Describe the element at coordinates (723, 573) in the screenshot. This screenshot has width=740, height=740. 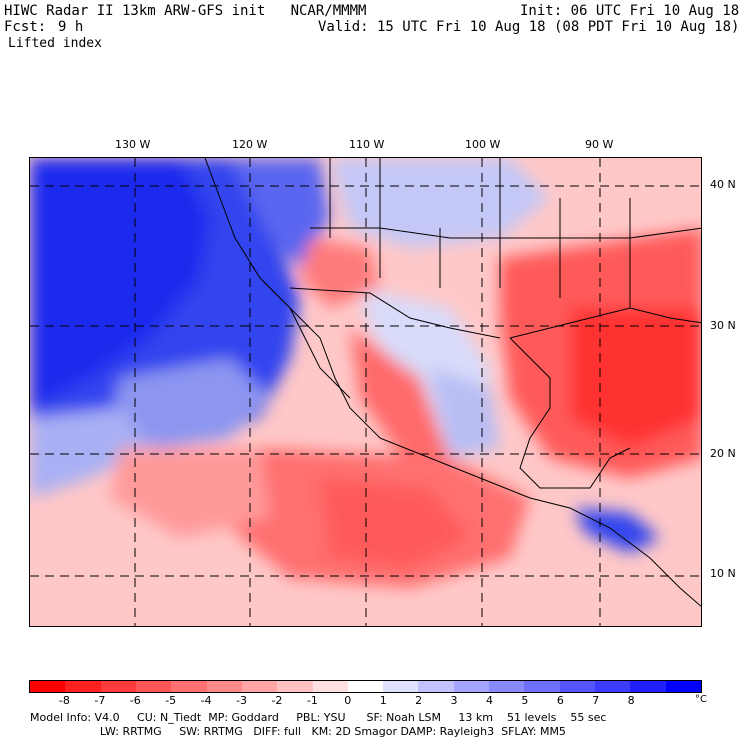
I see `lat-label-10n: 10 N` at that location.